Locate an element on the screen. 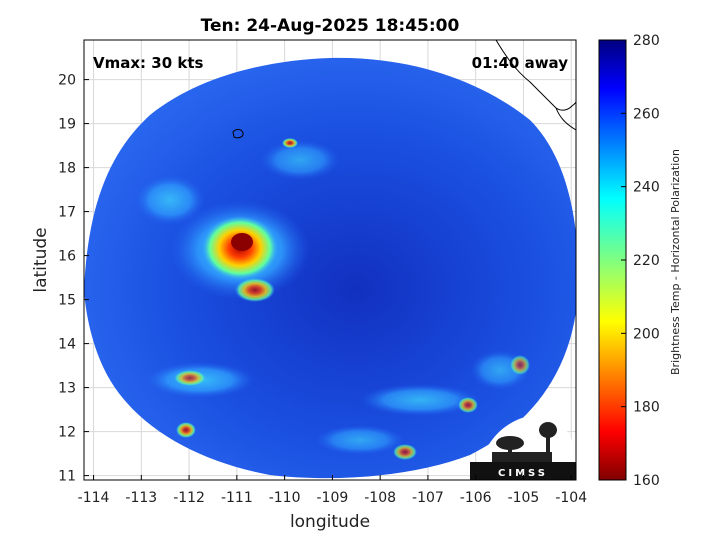 Image resolution: width=720 pixels, height=544 pixels. x-tick-label: -111 is located at coordinates (237, 498).